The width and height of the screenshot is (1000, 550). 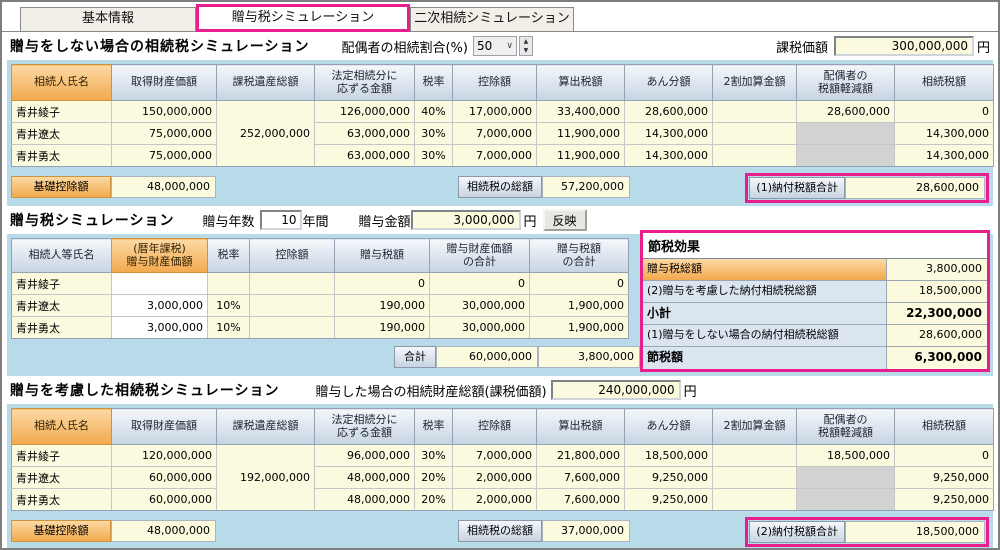 What do you see at coordinates (615, 390) in the screenshot?
I see `gifted-estate-total-input` at bounding box center [615, 390].